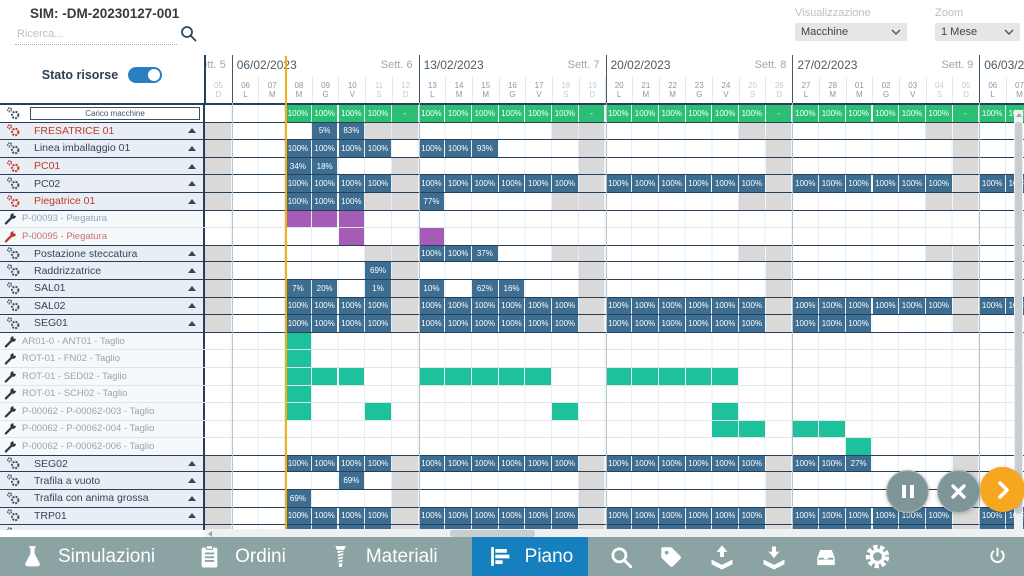 This screenshot has height=576, width=1024. What do you see at coordinates (102, 166) in the screenshot?
I see `resource-row-pc01: PC01` at bounding box center [102, 166].